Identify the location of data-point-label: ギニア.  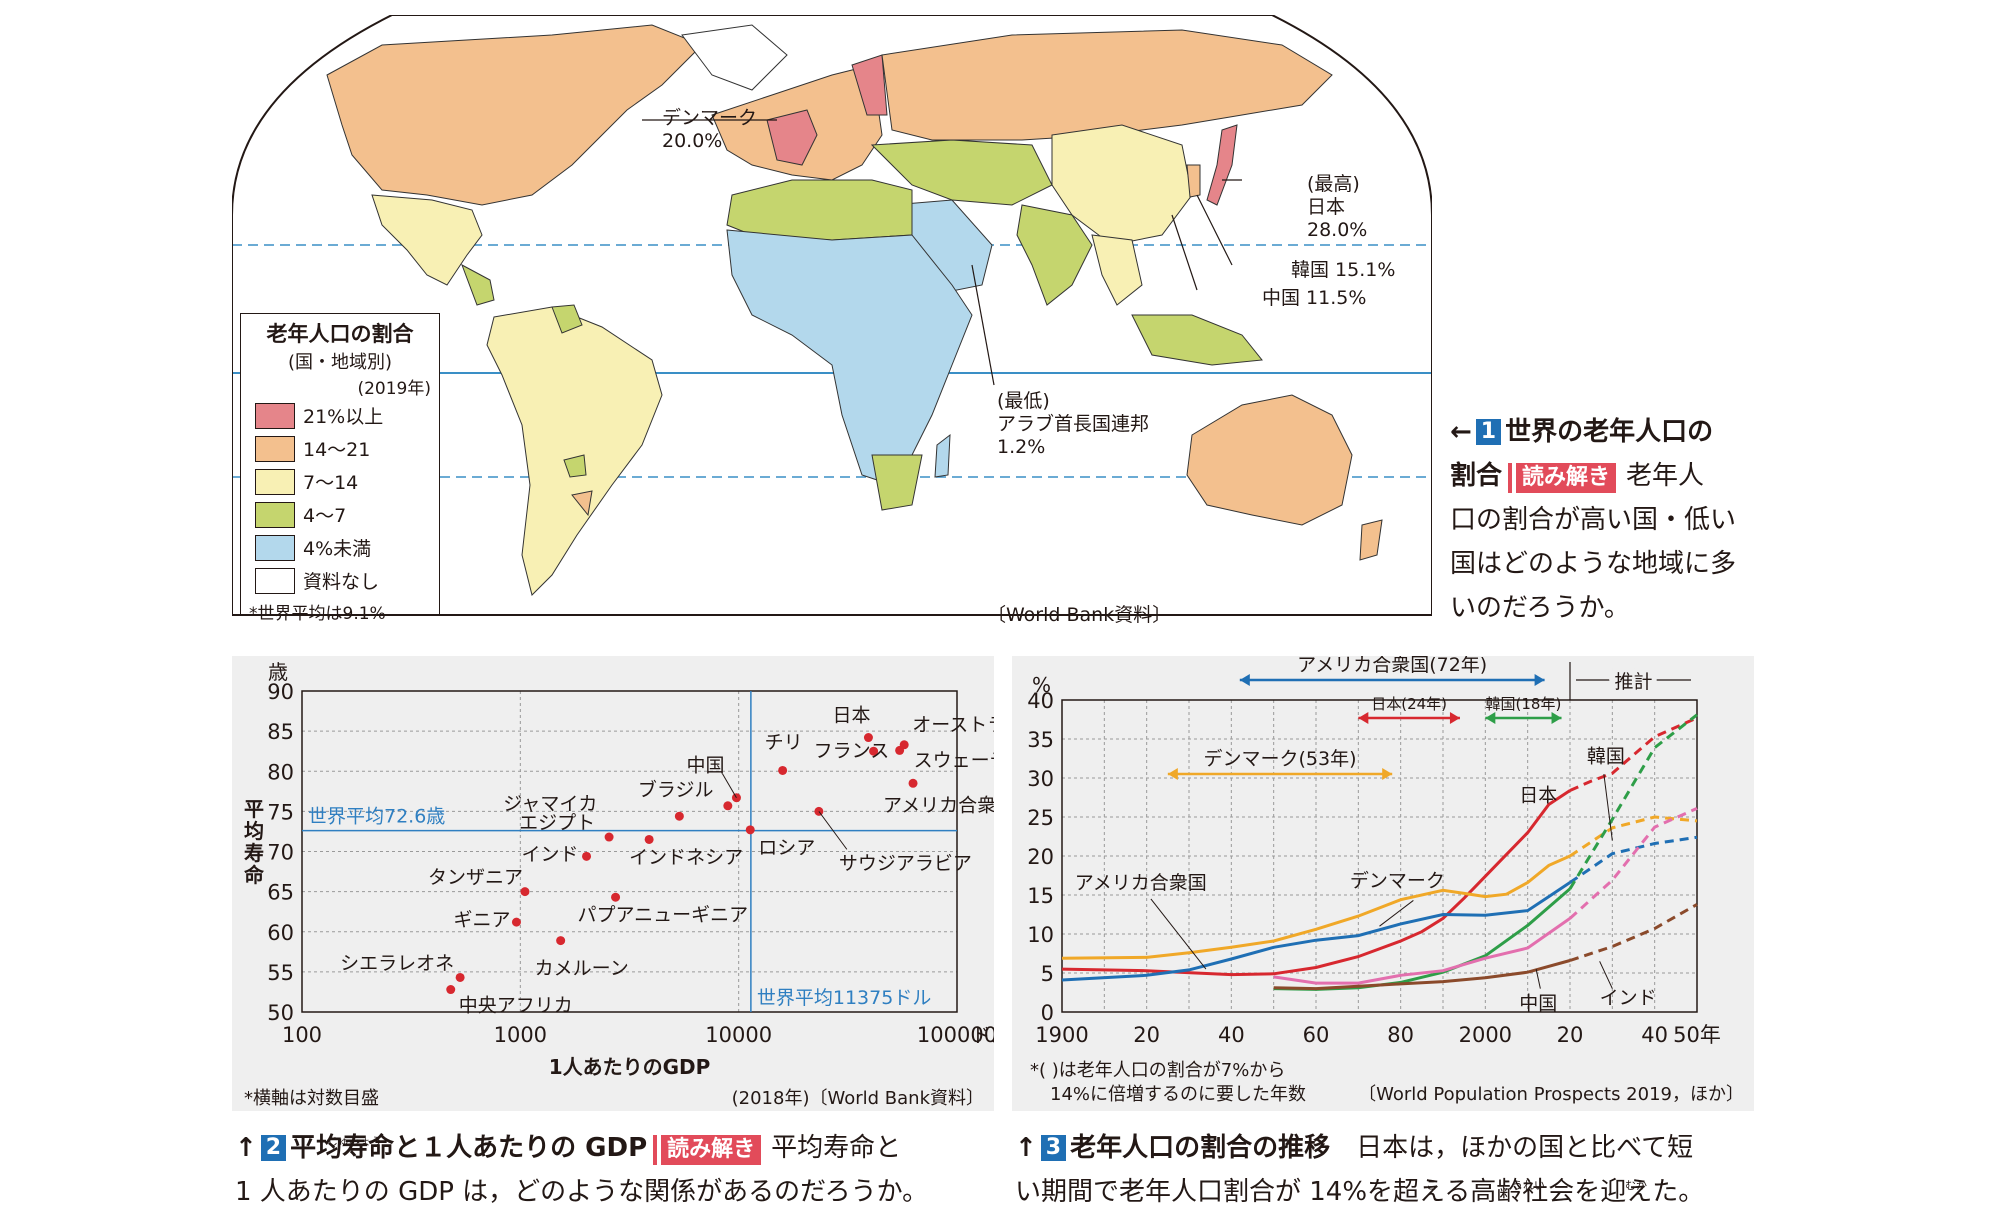
(481, 920).